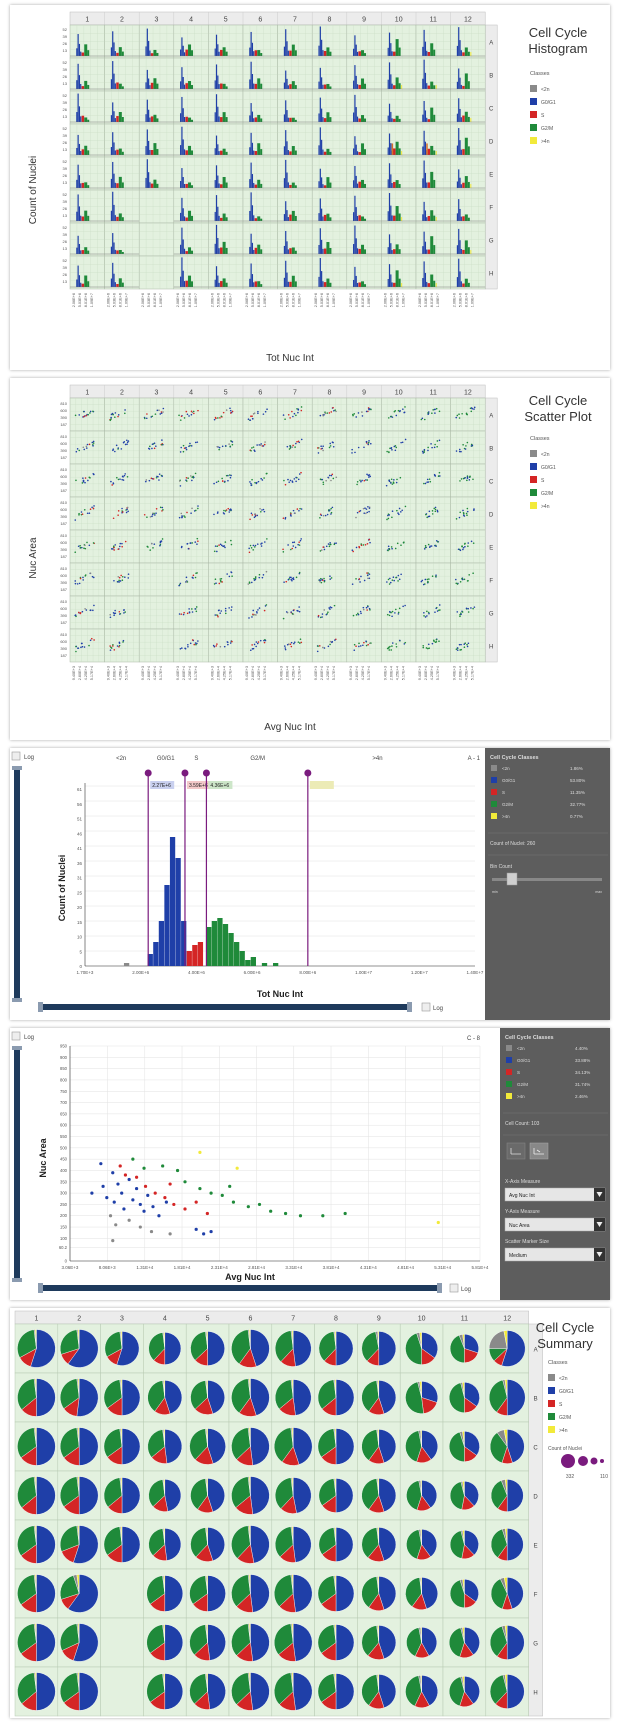  Describe the element at coordinates (240, 1288) in the screenshot. I see `scatter-x-range-slider` at that location.